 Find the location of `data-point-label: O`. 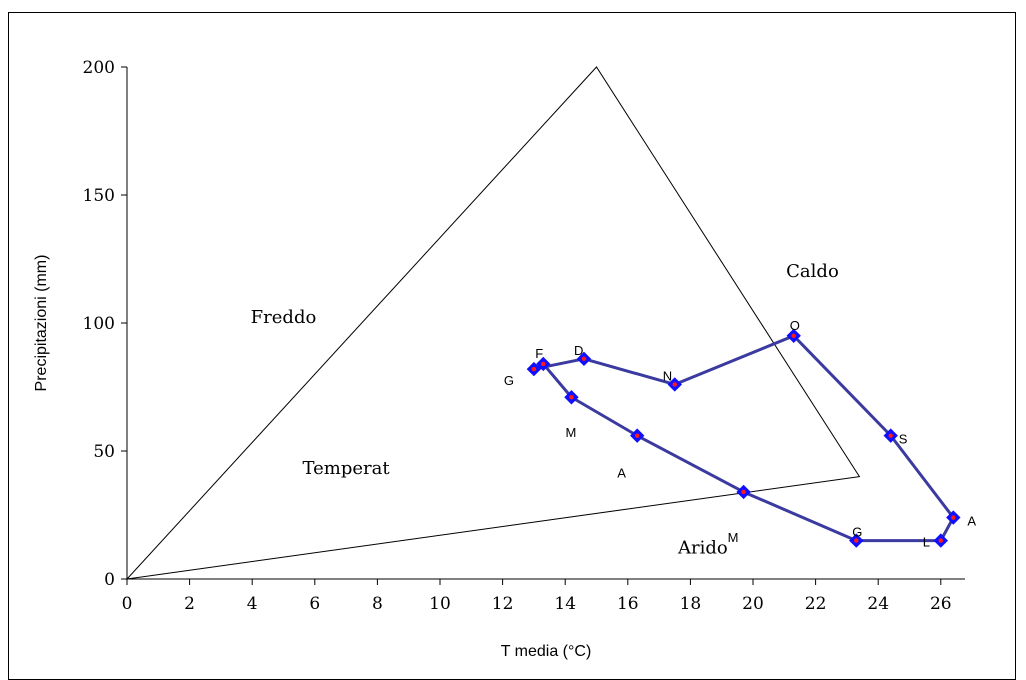

data-point-label: O is located at coordinates (795, 325).